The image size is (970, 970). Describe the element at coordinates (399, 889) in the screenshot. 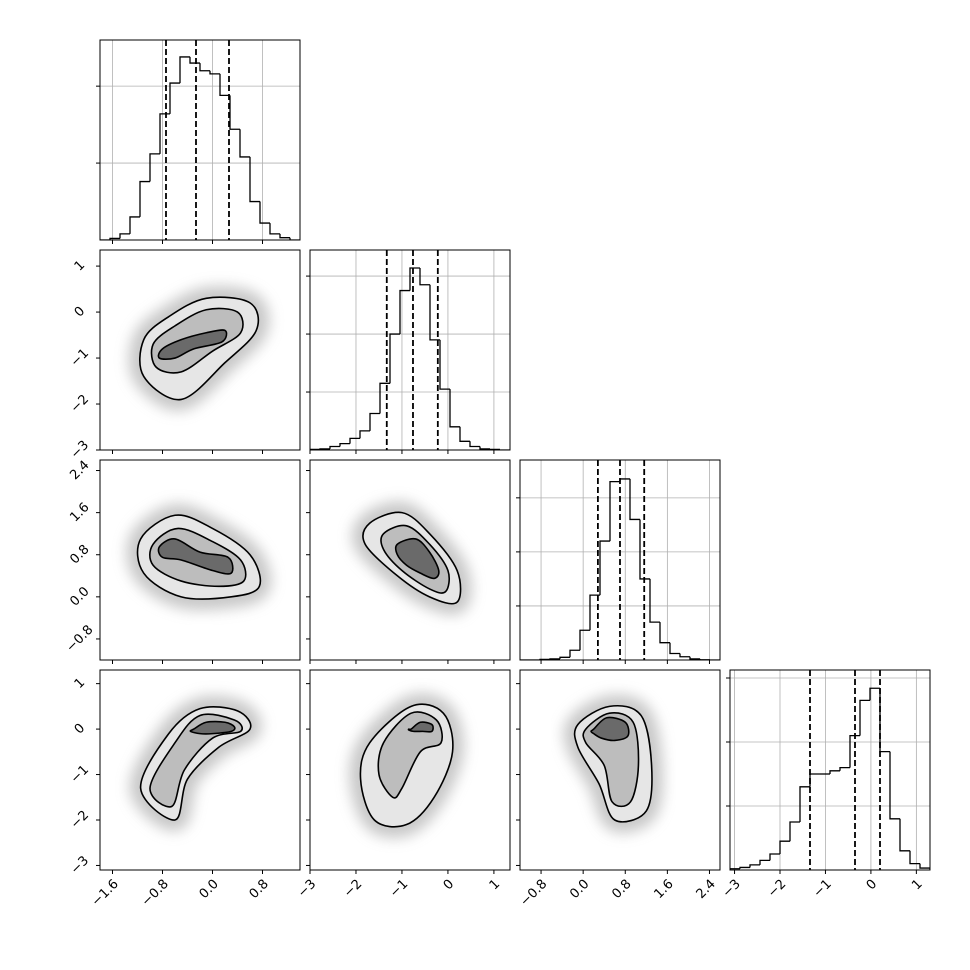

I see `x-tick-label: −1` at that location.